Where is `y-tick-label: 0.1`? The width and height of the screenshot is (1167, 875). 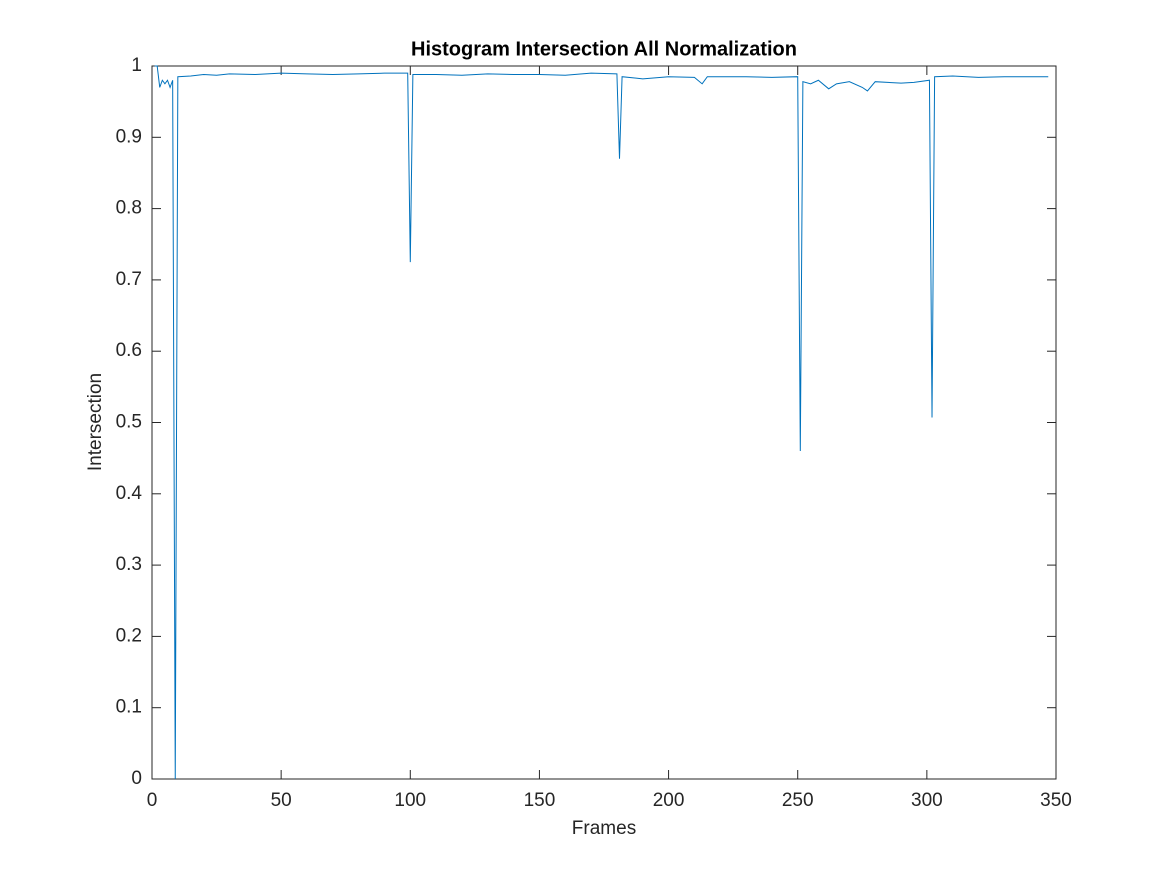
y-tick-label: 0.1 is located at coordinates (129, 707).